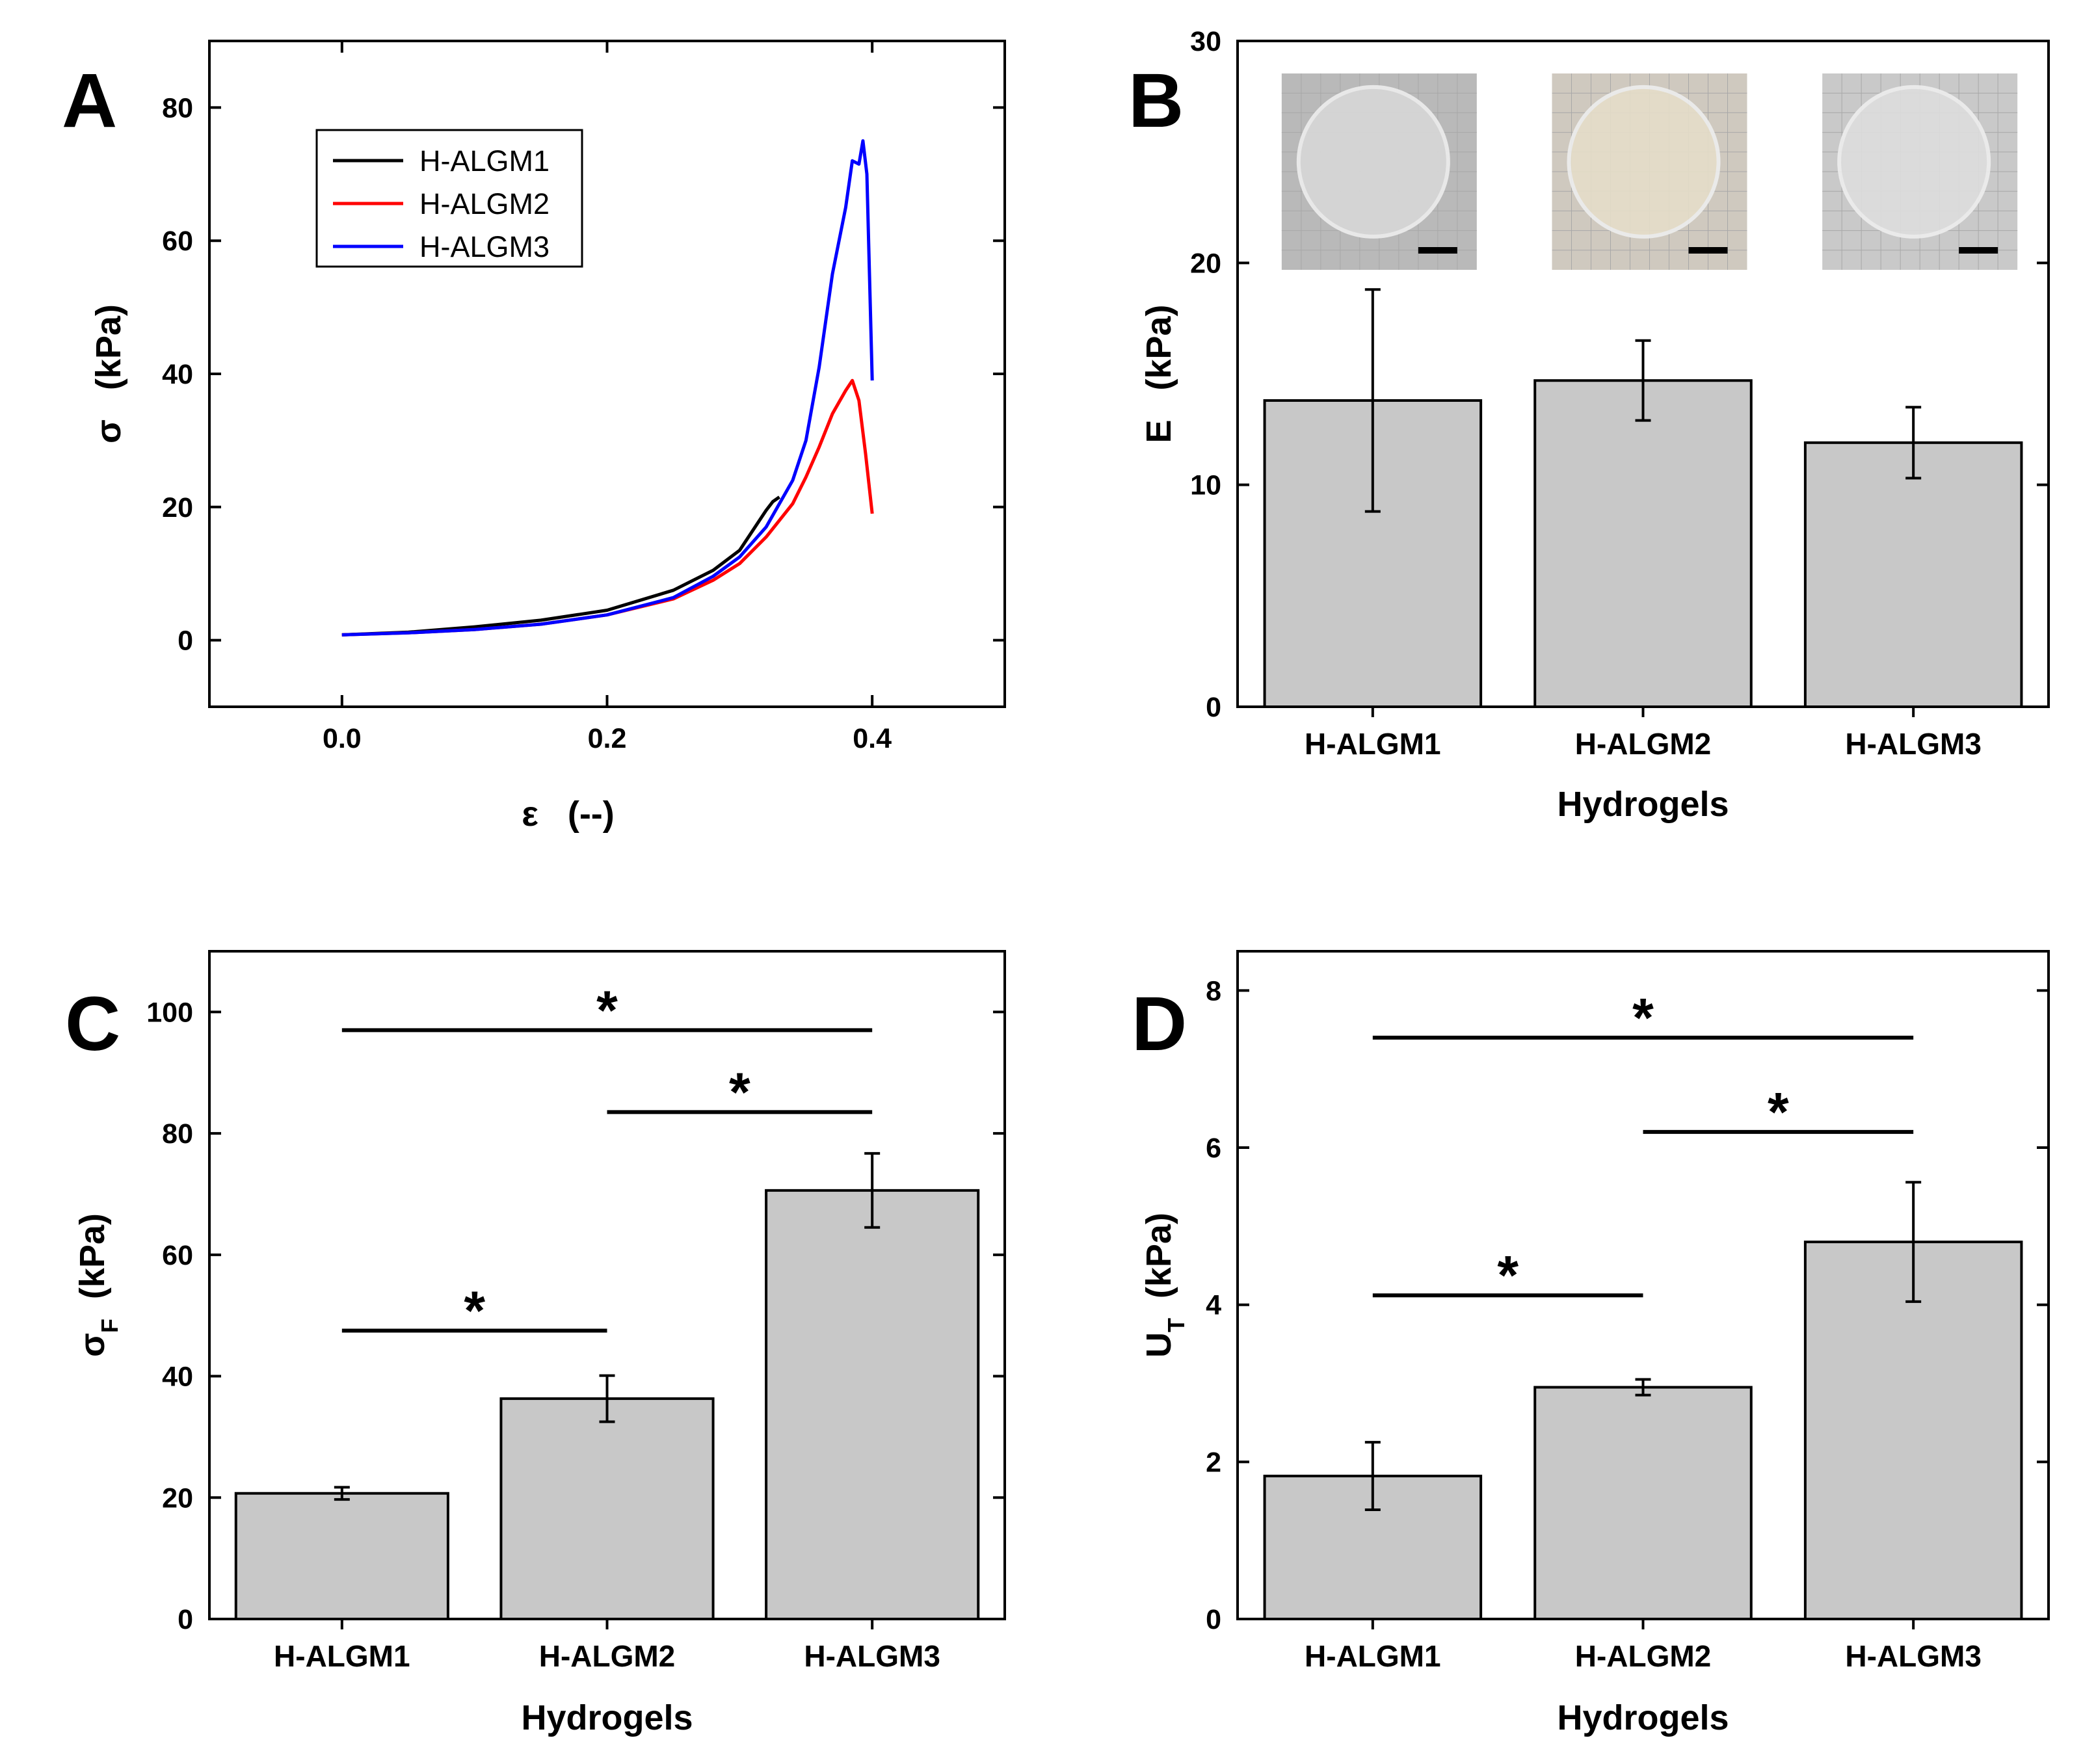  I want to click on panel-letter-c: C, so click(92, 1024).